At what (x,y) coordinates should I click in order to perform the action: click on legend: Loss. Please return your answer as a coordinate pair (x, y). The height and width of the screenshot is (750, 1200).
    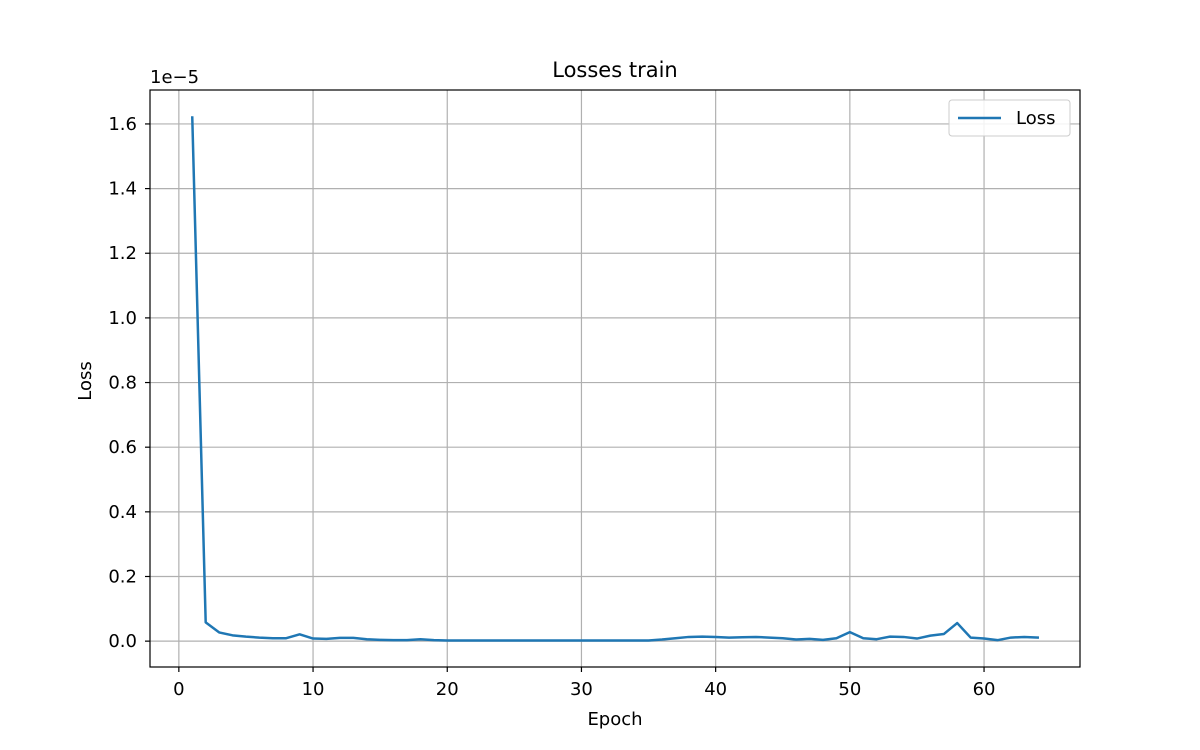
    Looking at the image, I should click on (1009, 118).